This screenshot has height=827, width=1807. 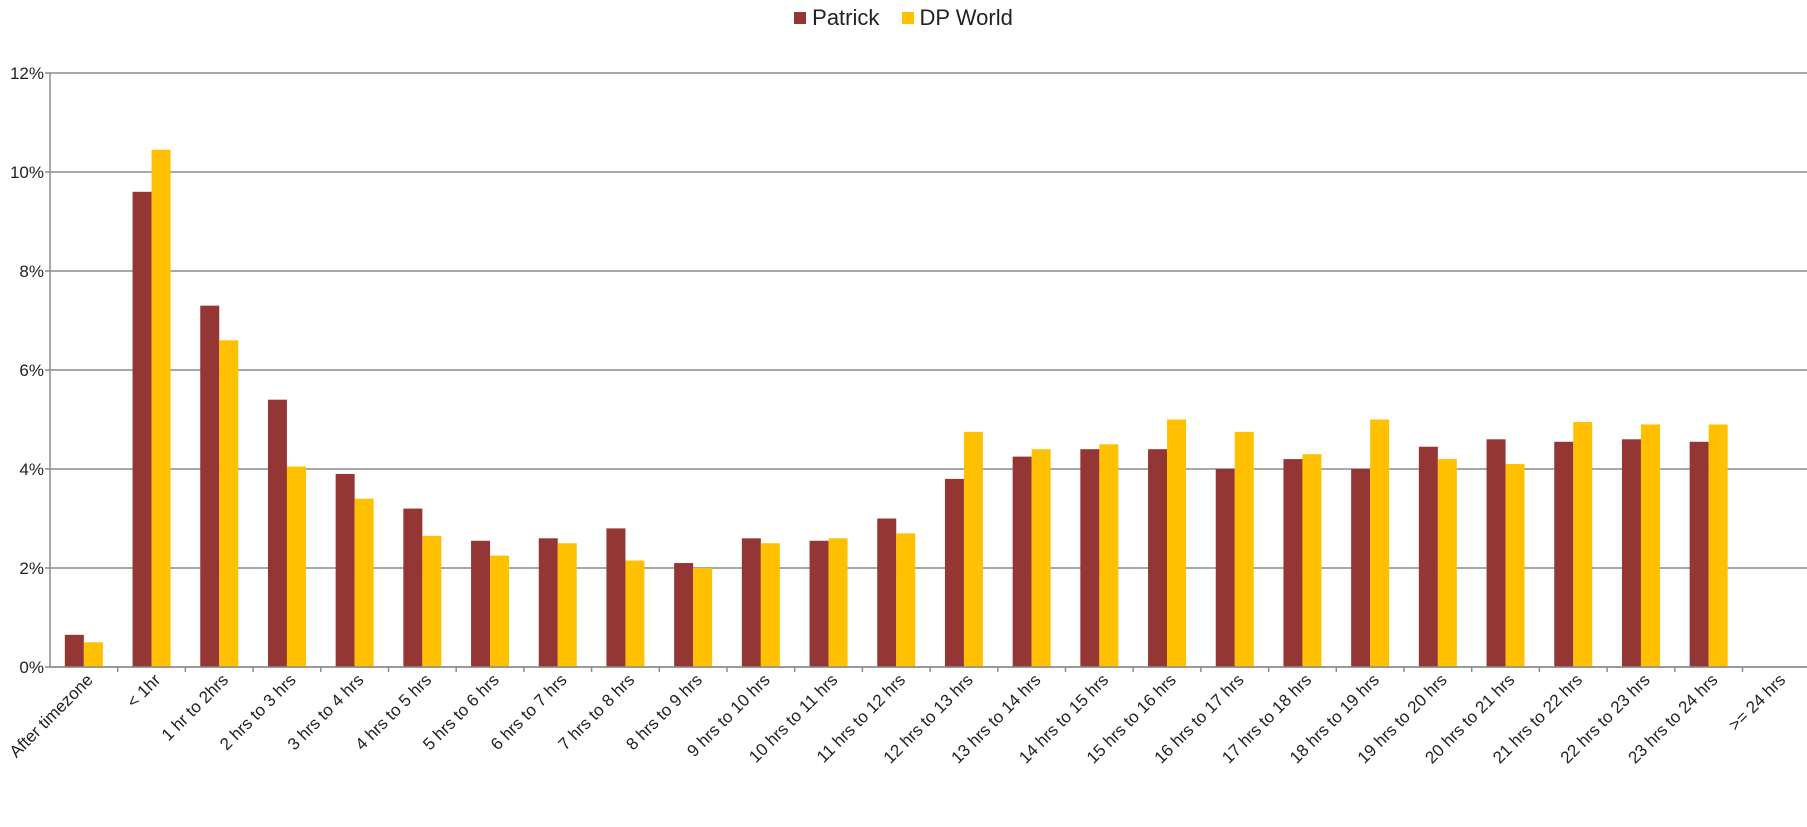 What do you see at coordinates (51, 715) in the screenshot?
I see `x-tick-label: After timezone` at bounding box center [51, 715].